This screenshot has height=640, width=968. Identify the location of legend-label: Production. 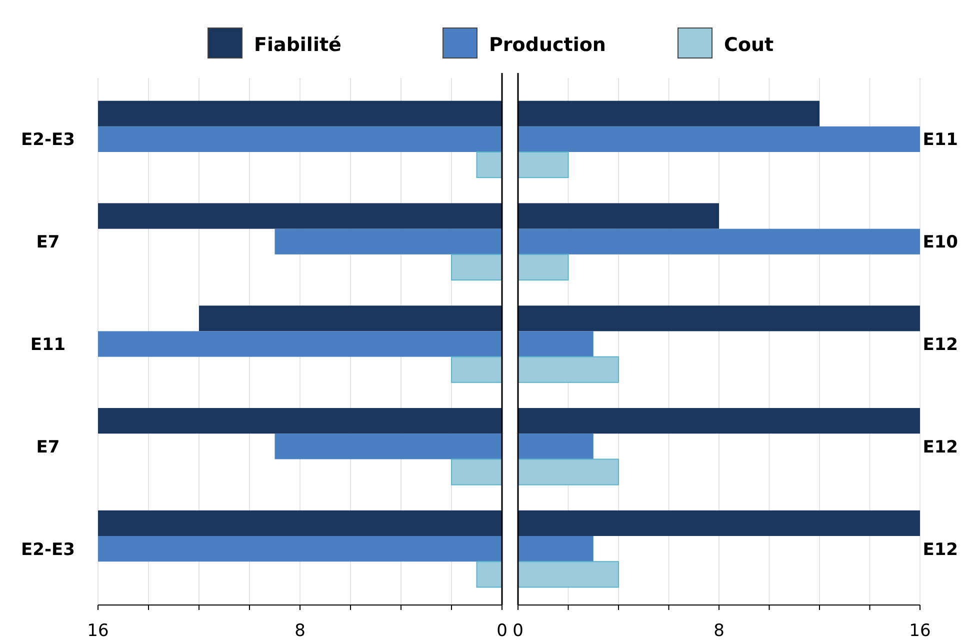
(547, 45).